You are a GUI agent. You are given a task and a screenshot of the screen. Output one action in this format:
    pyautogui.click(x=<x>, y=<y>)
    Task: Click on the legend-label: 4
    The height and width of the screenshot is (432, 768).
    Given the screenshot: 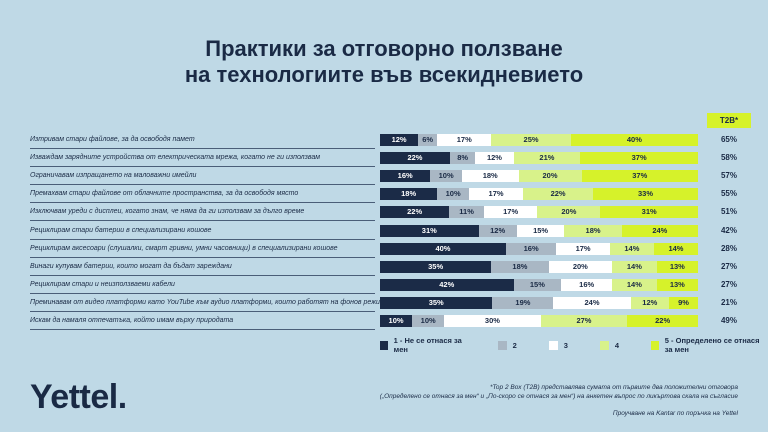 What is the action you would take?
    pyautogui.click(x=617, y=345)
    